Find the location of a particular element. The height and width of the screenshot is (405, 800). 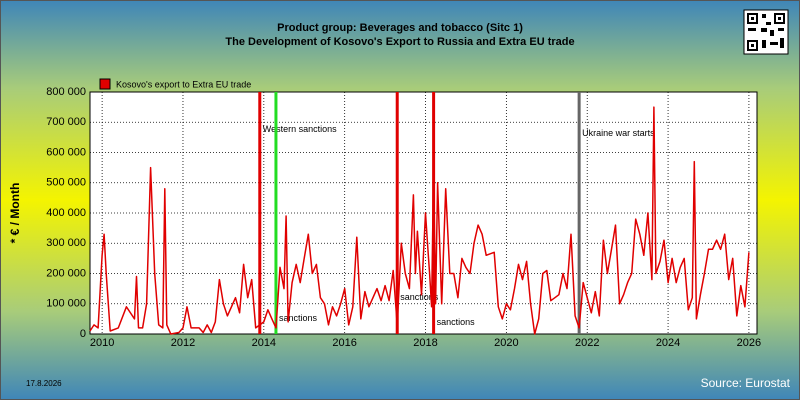

y-tick-label: 100 000 is located at coordinates (66, 304).